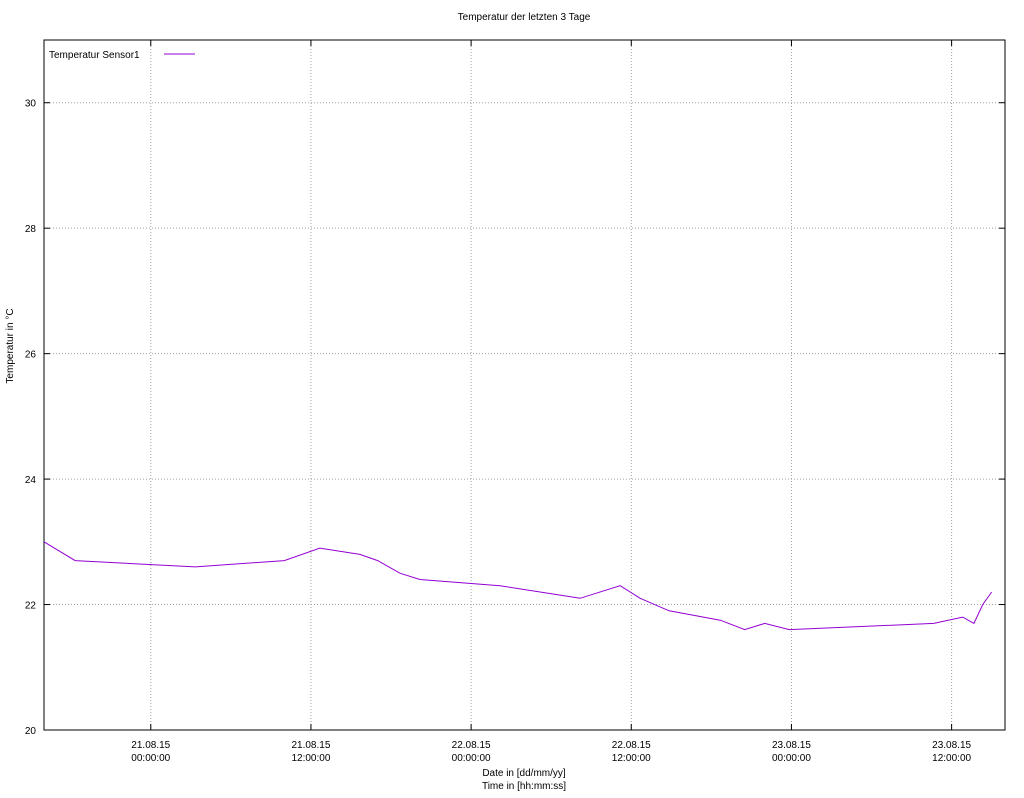 Image resolution: width=1024 pixels, height=798 pixels. What do you see at coordinates (31, 606) in the screenshot?
I see `y-tick-label: 22` at bounding box center [31, 606].